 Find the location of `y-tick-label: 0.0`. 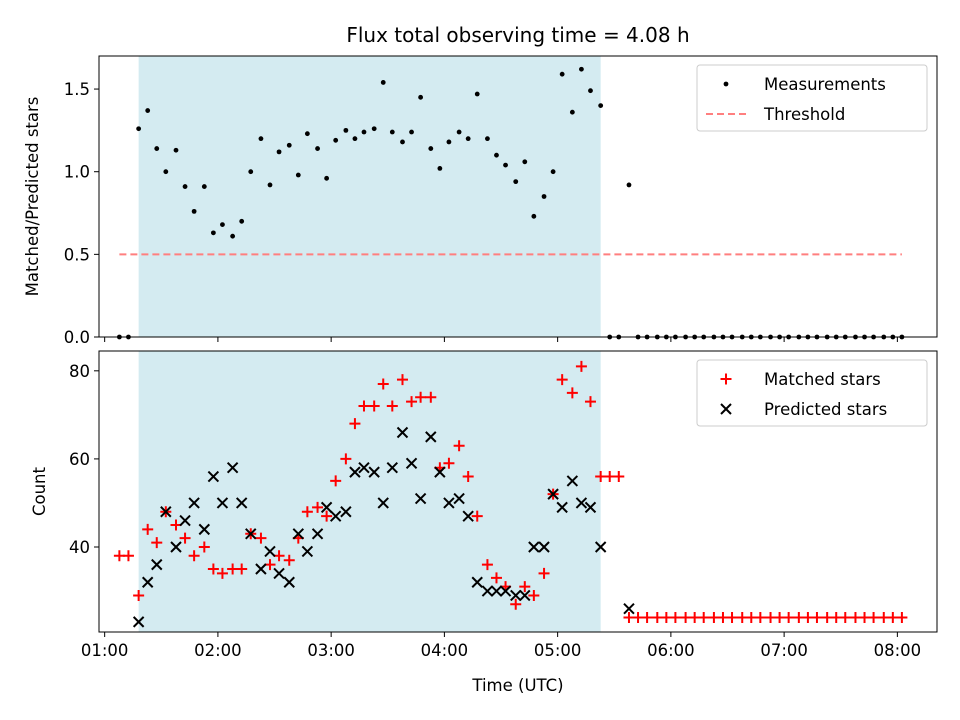

y-tick-label: 0.0 is located at coordinates (77, 337).